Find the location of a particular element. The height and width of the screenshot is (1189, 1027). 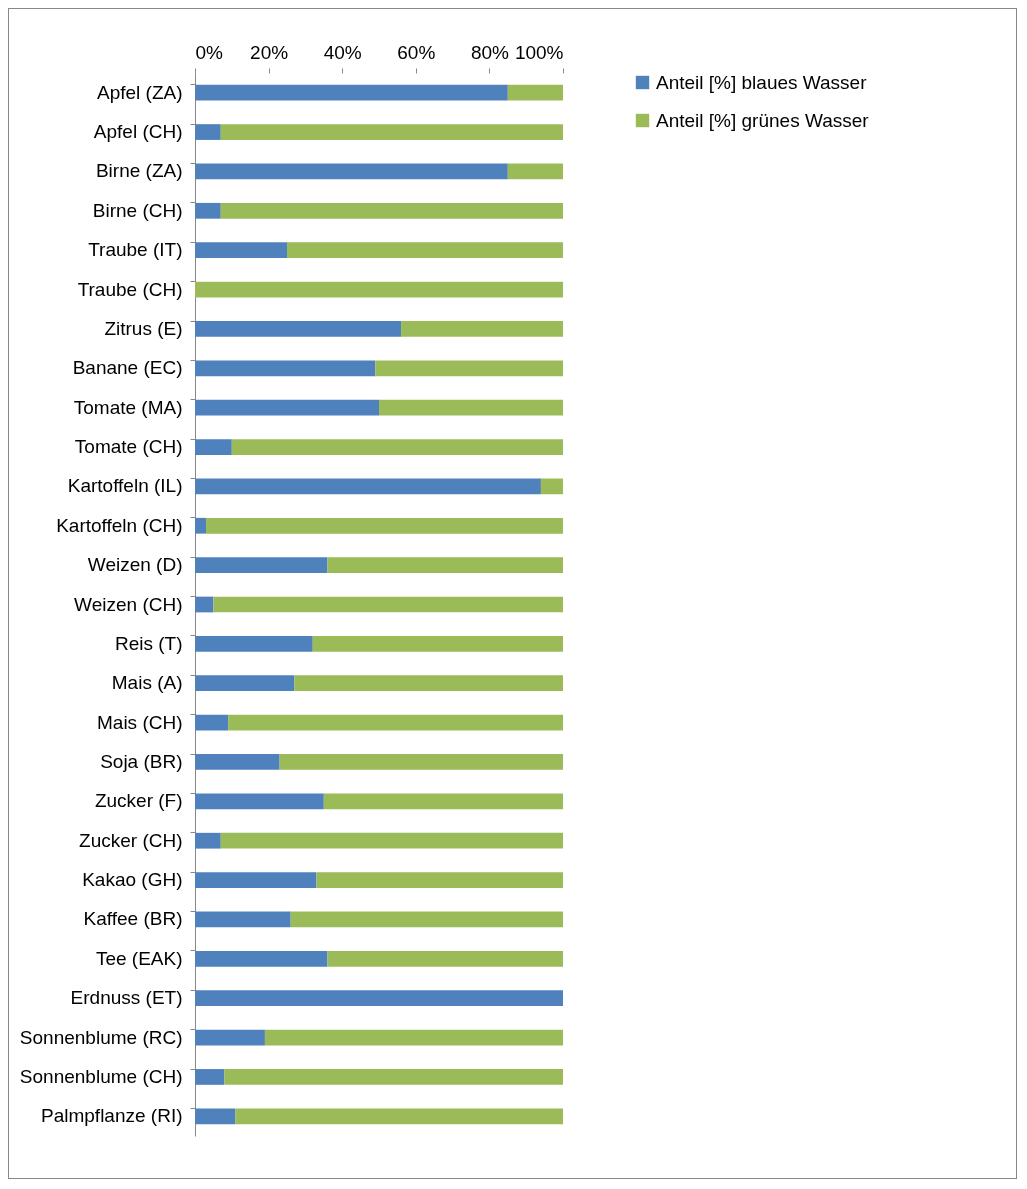

x-tick-label: 100% is located at coordinates (539, 52).